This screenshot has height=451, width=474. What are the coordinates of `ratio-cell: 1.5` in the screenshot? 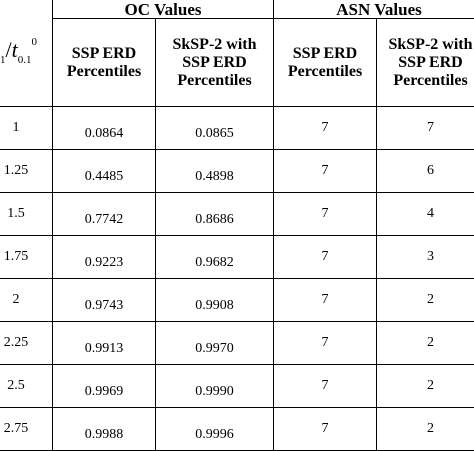 It's located at (26, 214).